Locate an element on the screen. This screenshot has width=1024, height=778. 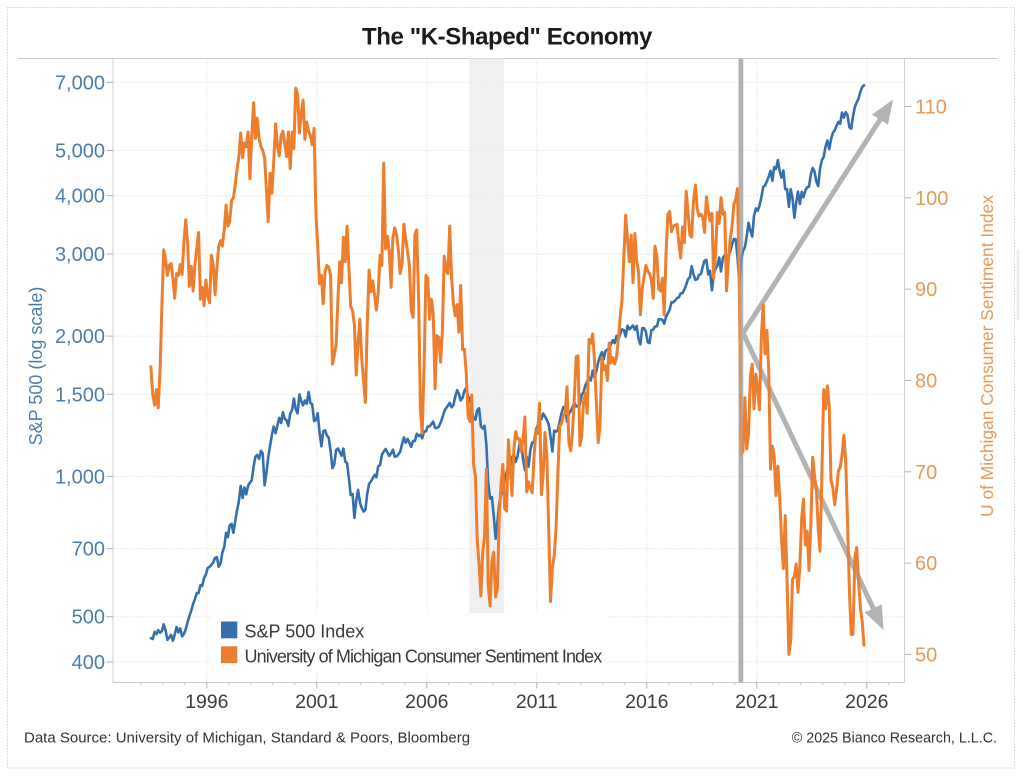
svg-text: 110 is located at coordinates (931, 108).